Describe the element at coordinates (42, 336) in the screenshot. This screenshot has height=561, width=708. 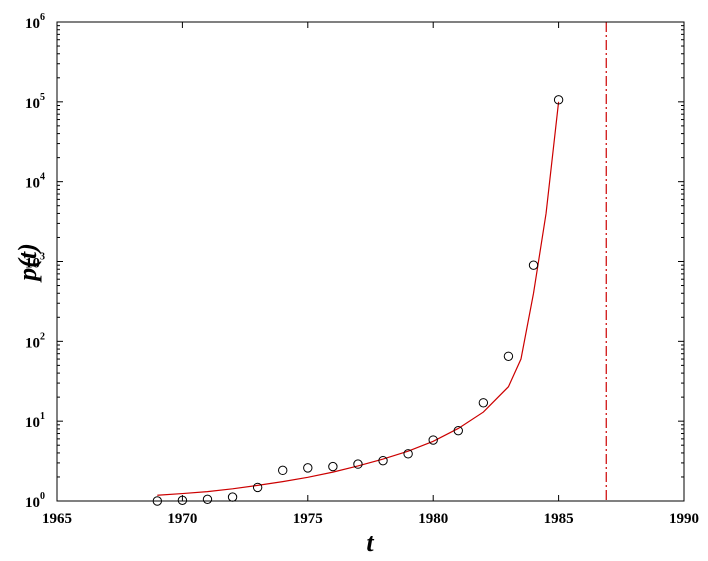
I see `y-tick-exponent: 2` at that location.